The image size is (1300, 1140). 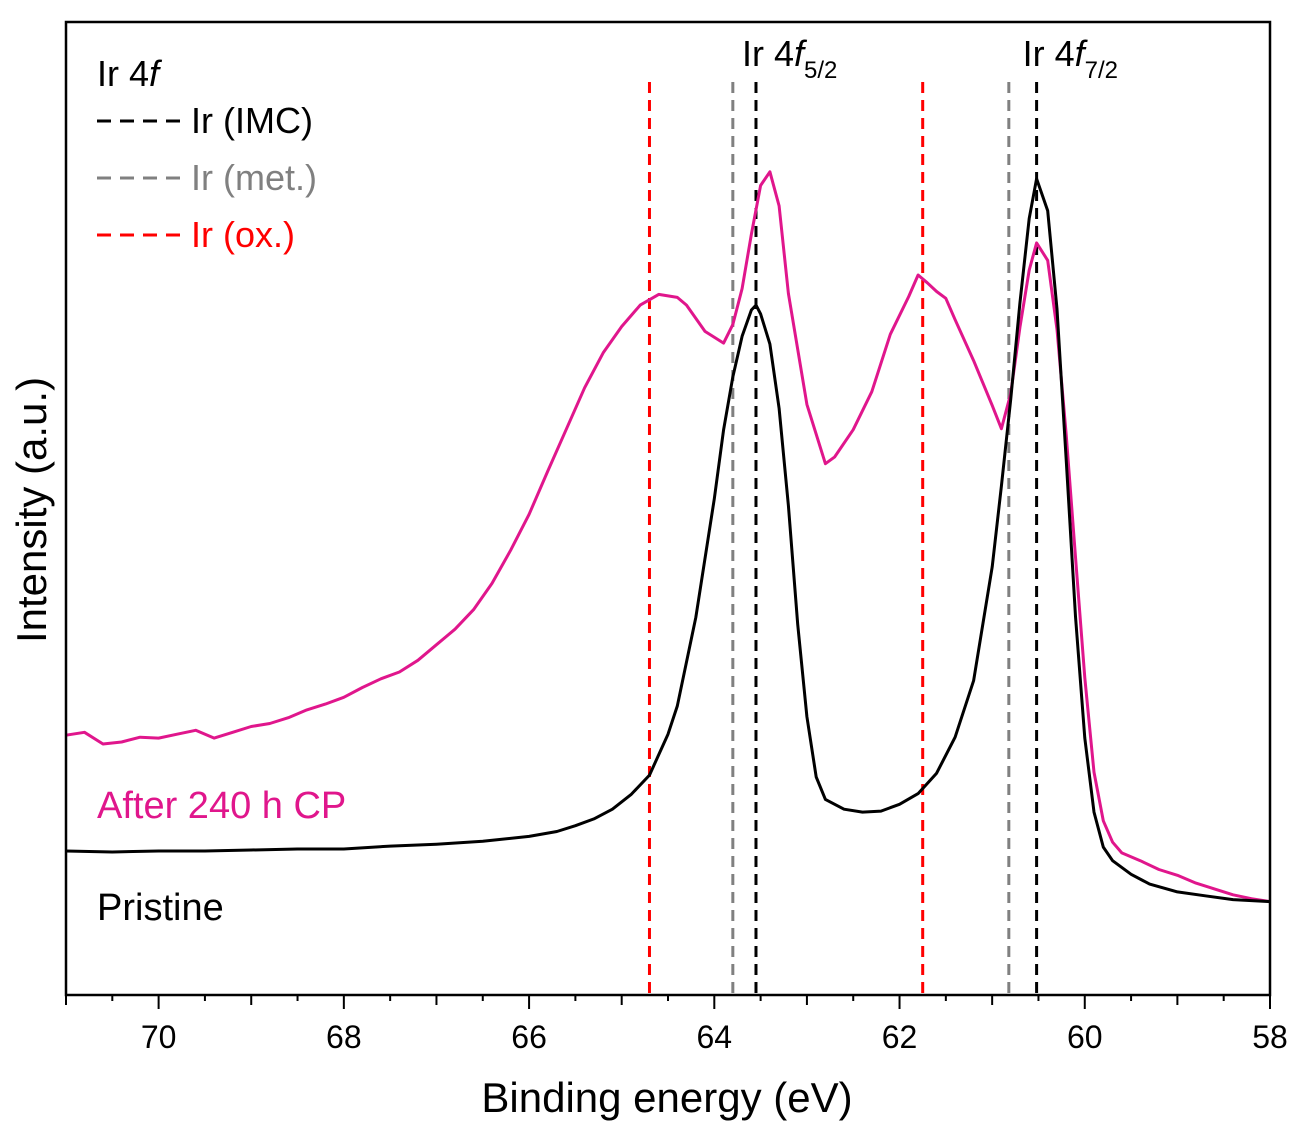 What do you see at coordinates (1070, 58) in the screenshot?
I see `peak-annotation-7-2: Ir 4f7/2` at bounding box center [1070, 58].